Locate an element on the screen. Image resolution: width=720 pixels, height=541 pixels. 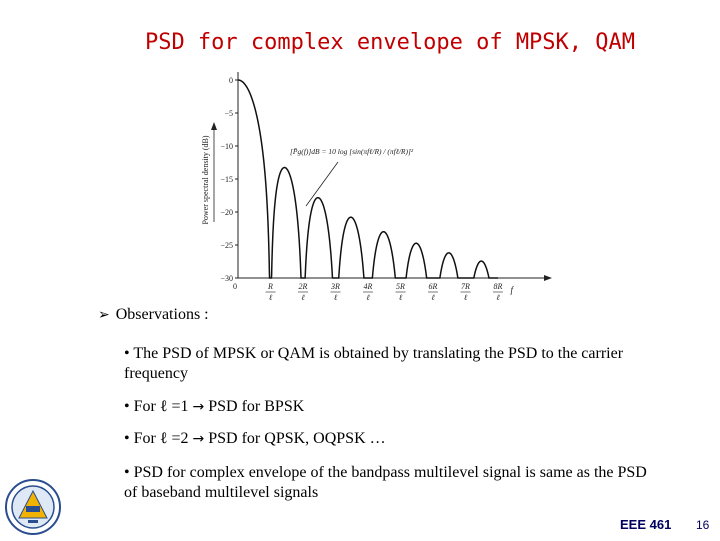
x-tick-numerator: R is located at coordinates (270, 286).